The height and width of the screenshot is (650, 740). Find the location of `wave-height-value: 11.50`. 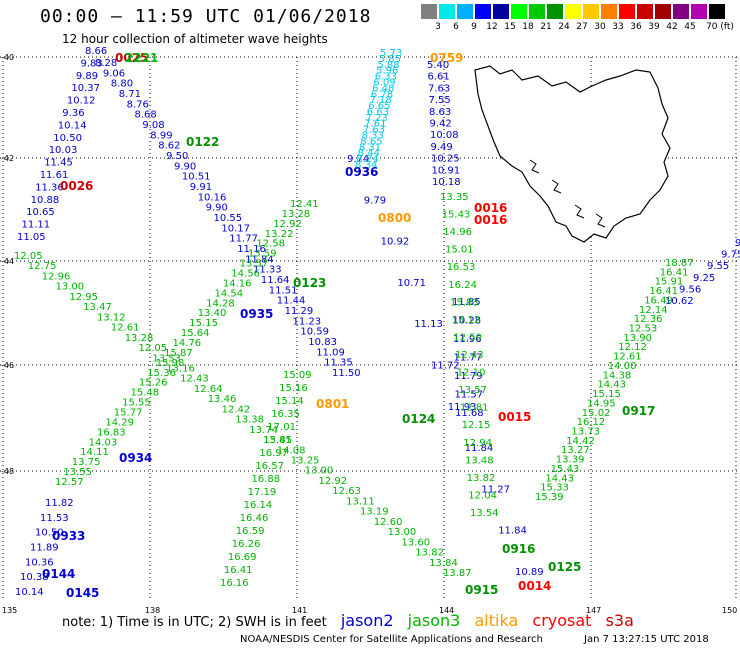

wave-height-value: 11.50 is located at coordinates (346, 373).